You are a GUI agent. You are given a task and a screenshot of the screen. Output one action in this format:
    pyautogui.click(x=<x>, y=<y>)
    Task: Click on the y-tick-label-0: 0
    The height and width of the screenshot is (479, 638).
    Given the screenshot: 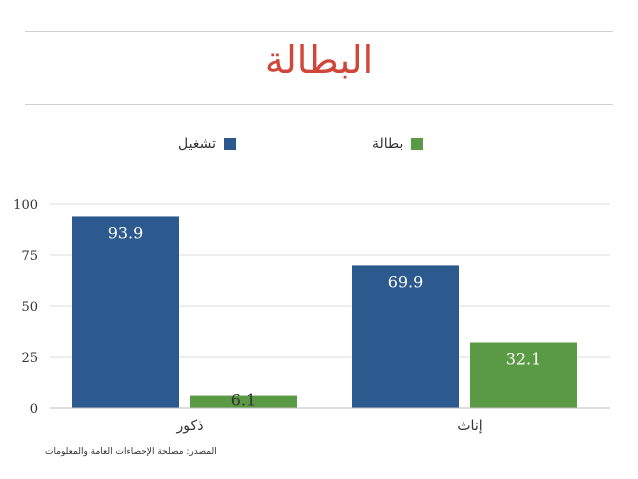 What is the action you would take?
    pyautogui.click(x=34, y=409)
    